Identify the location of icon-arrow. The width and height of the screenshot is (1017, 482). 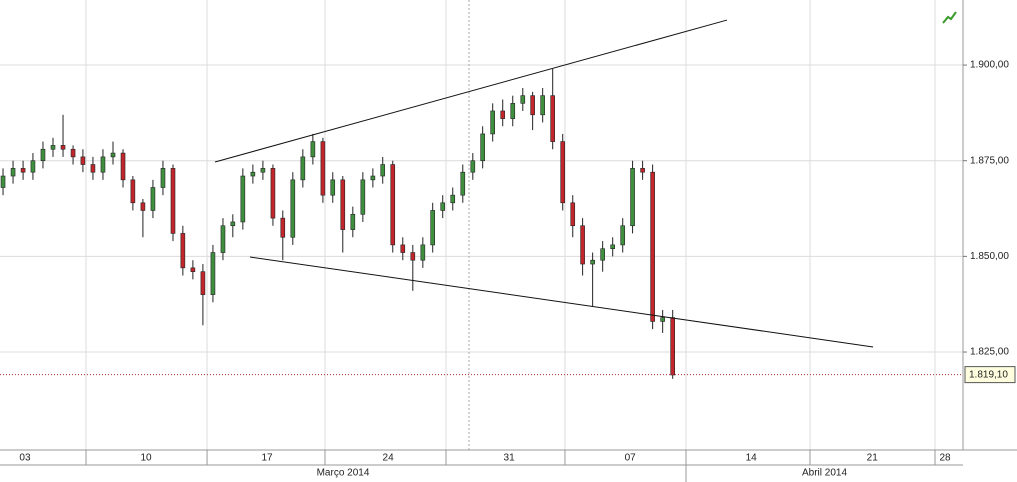
(949, 17).